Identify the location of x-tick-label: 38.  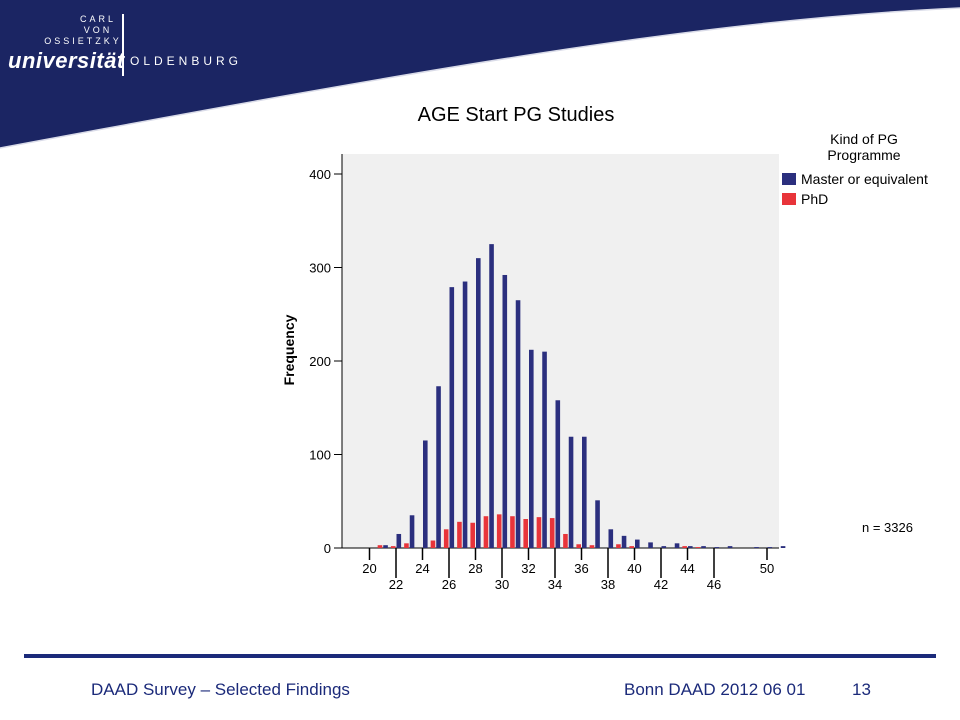
(608, 584).